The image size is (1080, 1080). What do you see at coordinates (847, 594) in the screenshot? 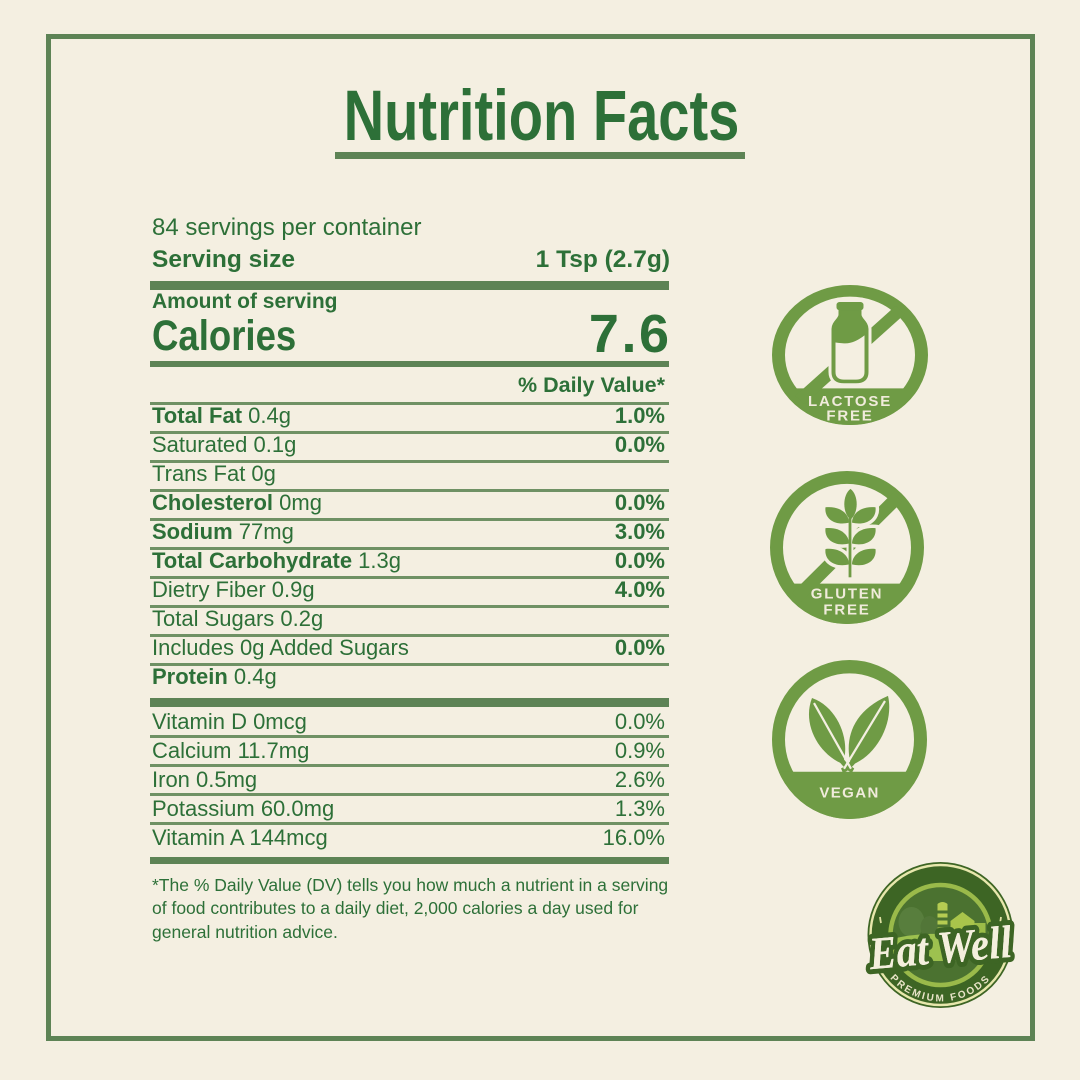
I see `svg-text: GLUTEN` at bounding box center [847, 594].